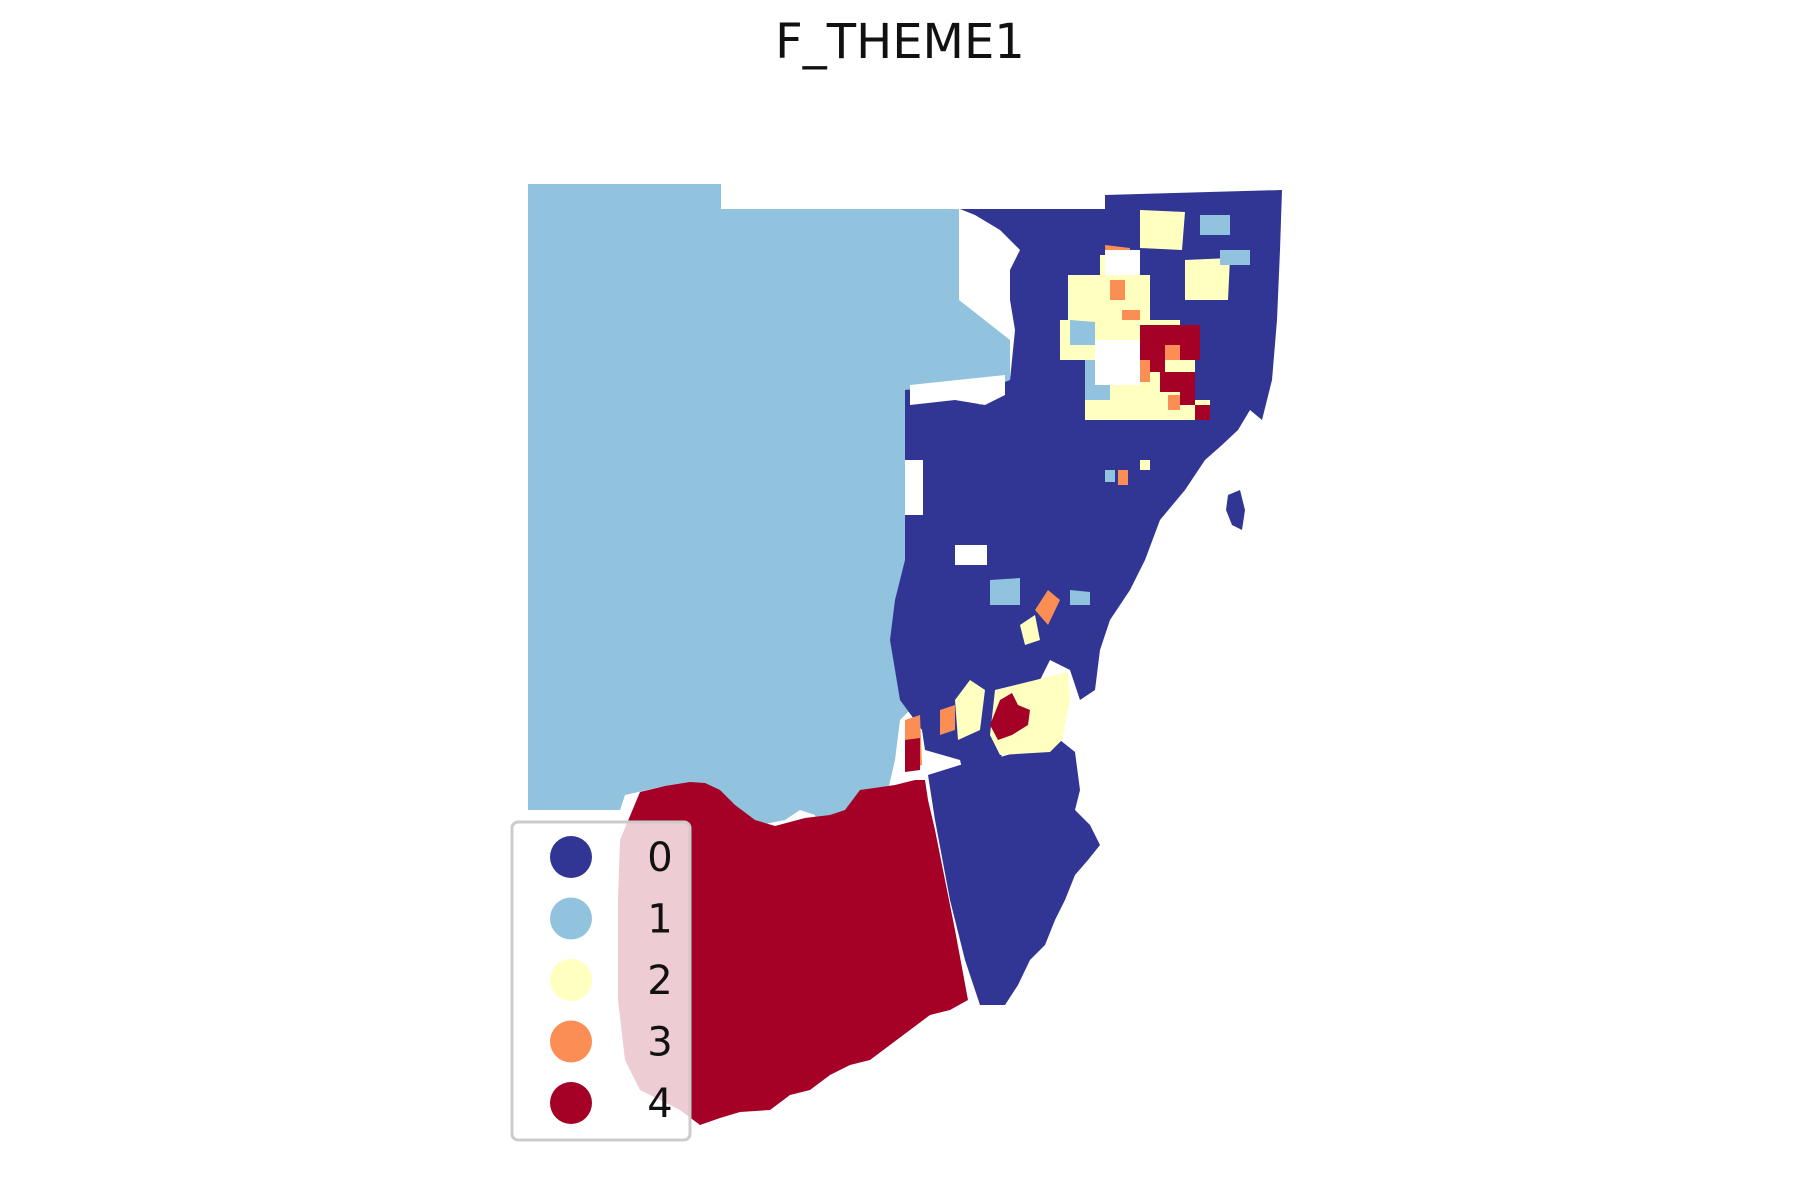 This screenshot has width=1800, height=1200. What do you see at coordinates (659, 920) in the screenshot?
I see `legend-label-1: 1` at bounding box center [659, 920].